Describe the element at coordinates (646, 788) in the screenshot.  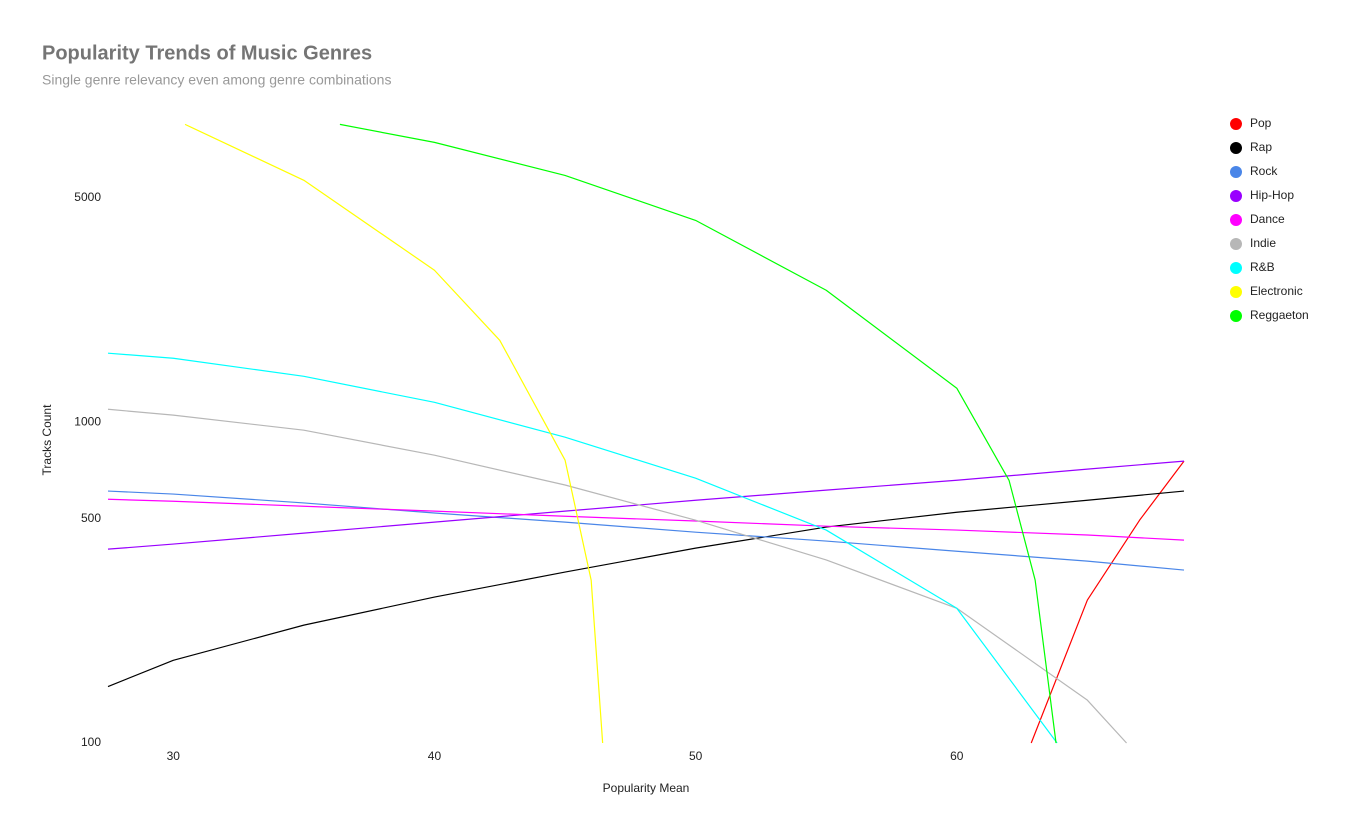
I see `x-axis-label: Popularity Mean` at that location.